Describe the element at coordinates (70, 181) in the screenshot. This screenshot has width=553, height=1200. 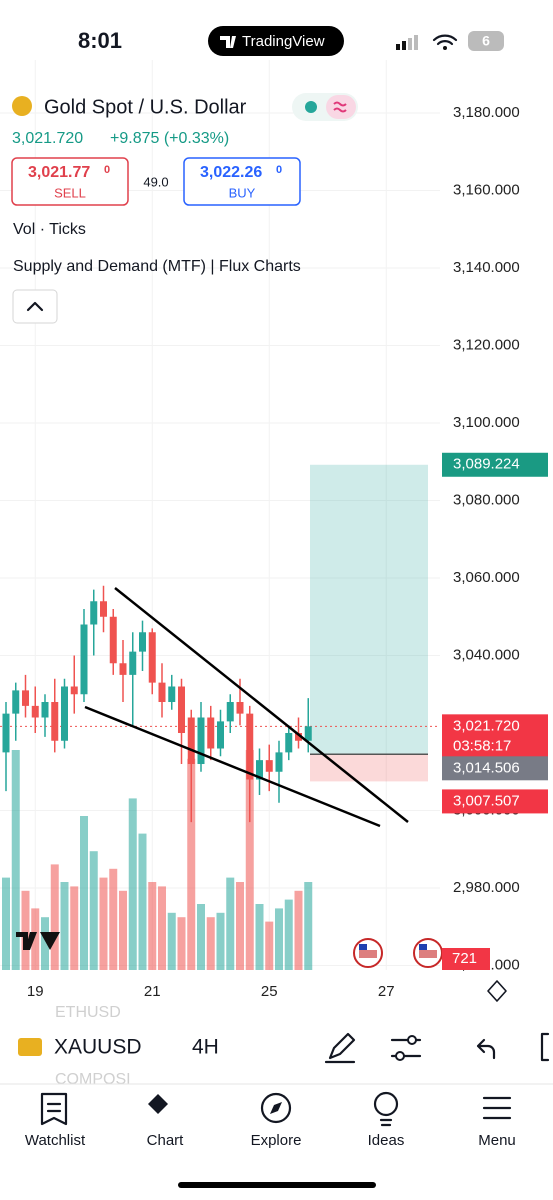
I see `sell-button` at that location.